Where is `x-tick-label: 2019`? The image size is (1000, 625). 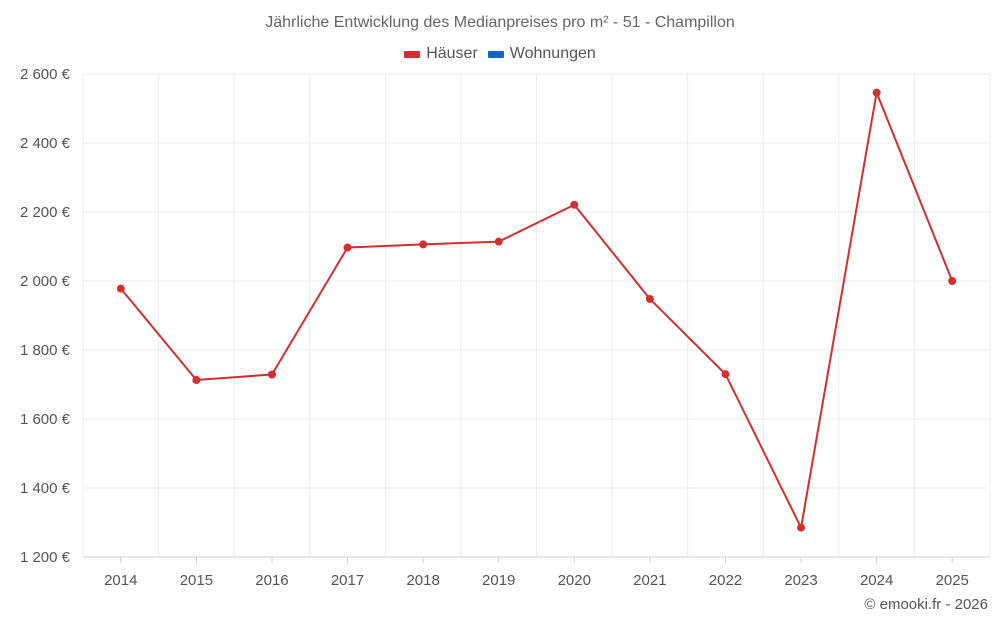 x-tick-label: 2019 is located at coordinates (498, 580).